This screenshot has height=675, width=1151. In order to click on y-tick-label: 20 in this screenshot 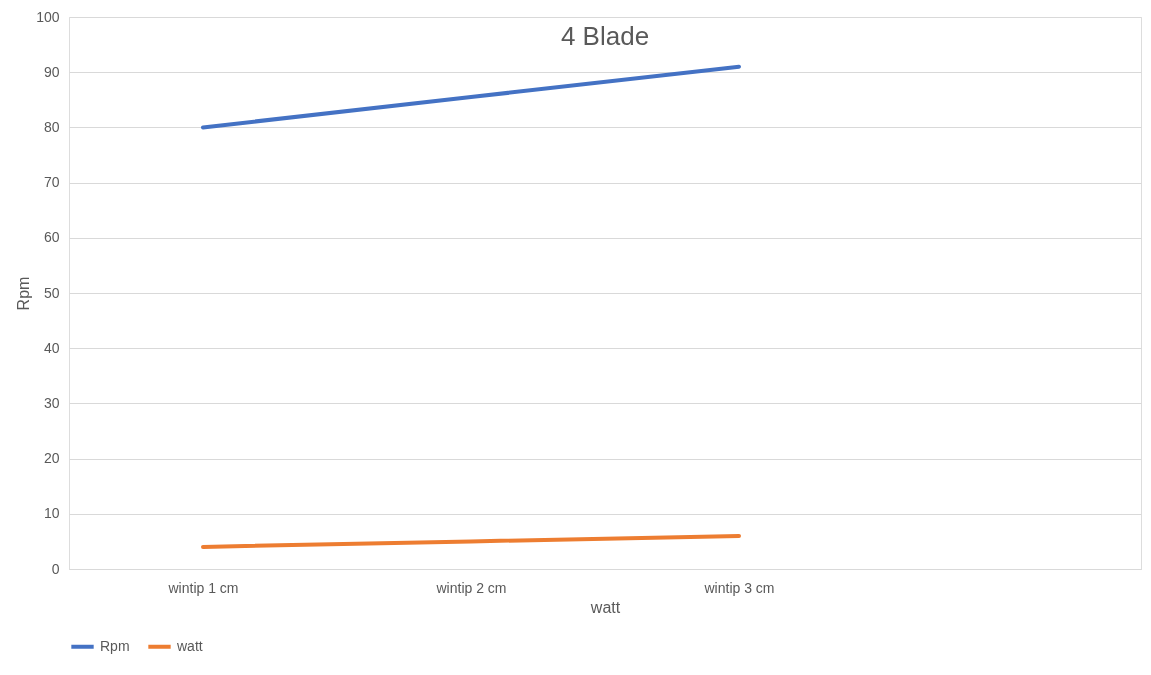, I will do `click(51, 458)`.